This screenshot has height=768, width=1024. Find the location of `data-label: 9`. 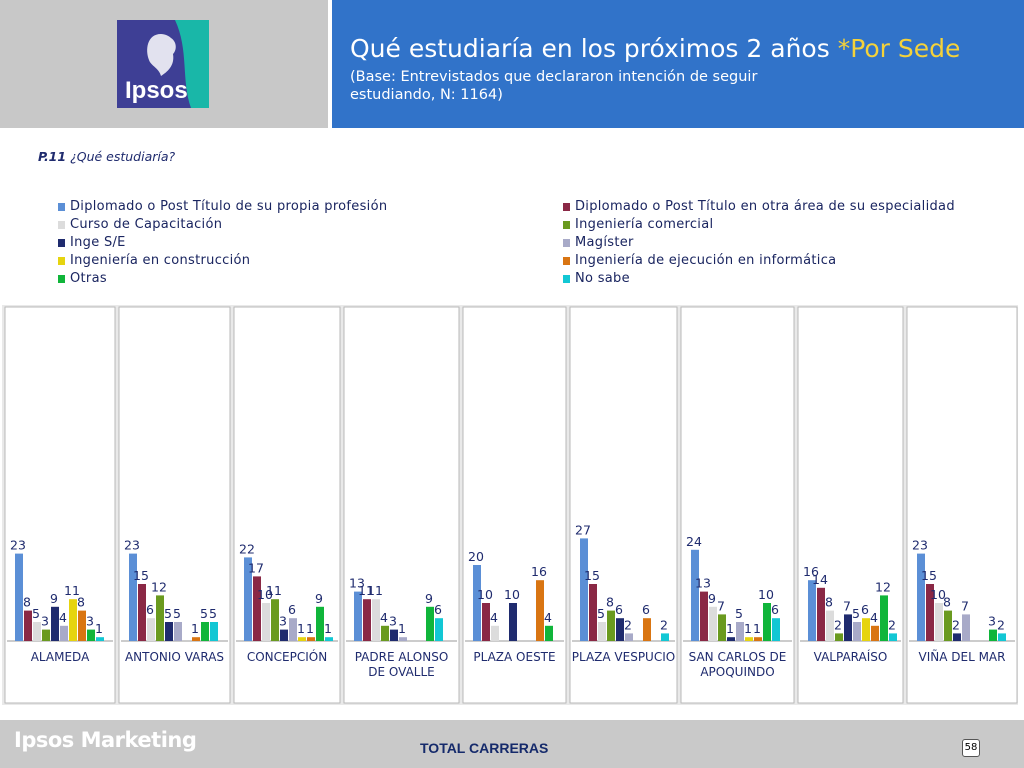

data-label: 9 is located at coordinates (429, 598).